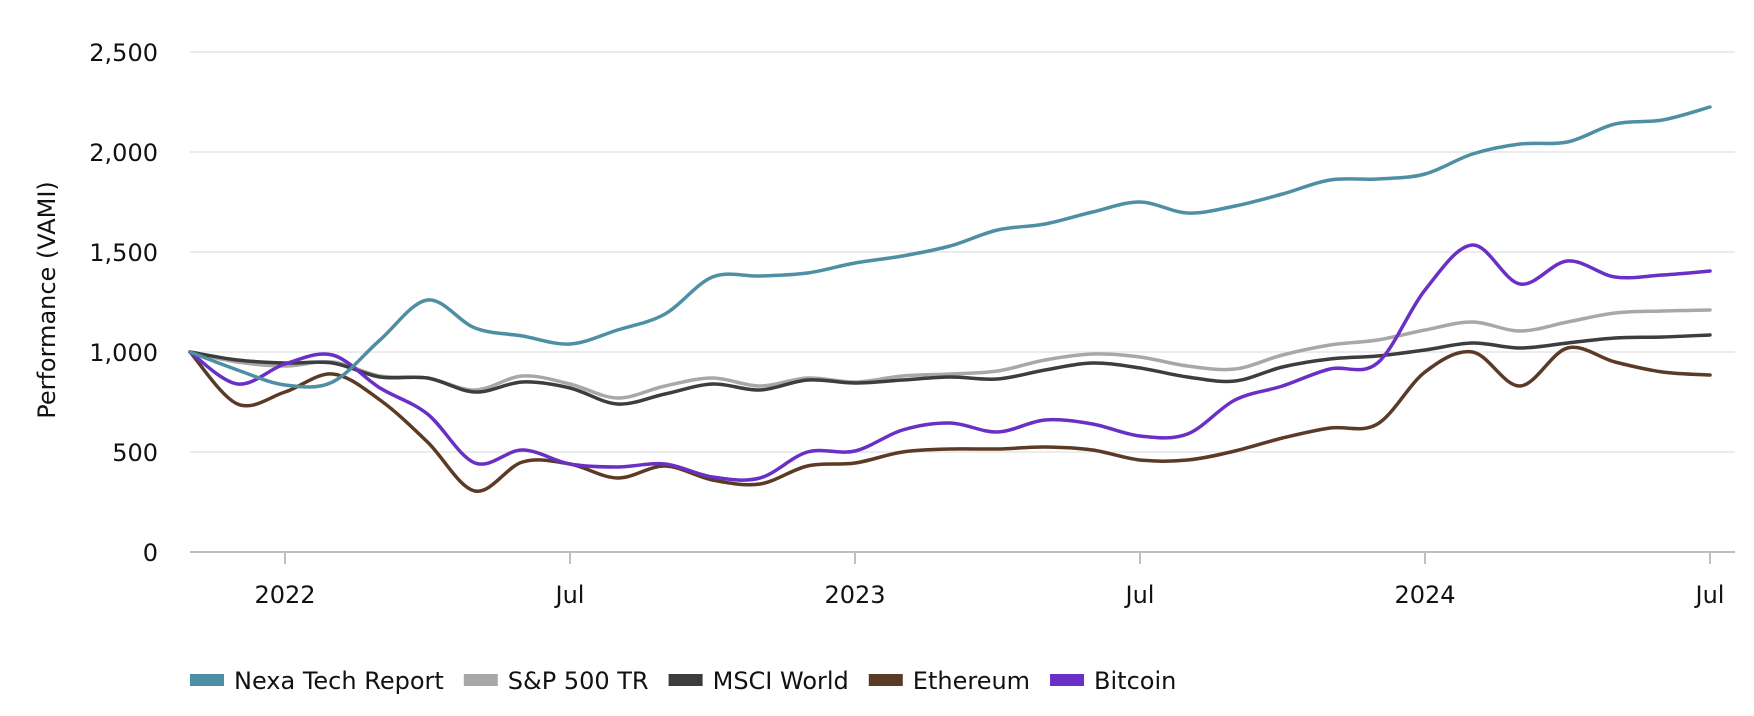 The height and width of the screenshot is (716, 1754). I want to click on legend-item-nexa-tech-report: Nexa Tech Report, so click(317, 681).